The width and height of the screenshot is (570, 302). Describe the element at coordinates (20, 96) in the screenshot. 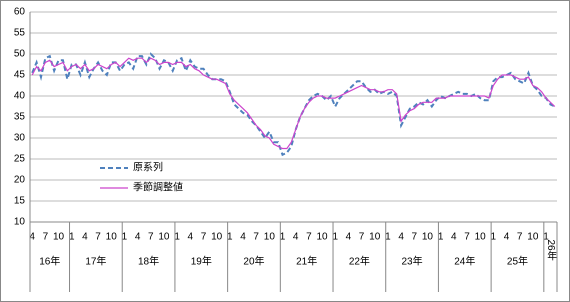

I see `y-tick-label: 40` at that location.